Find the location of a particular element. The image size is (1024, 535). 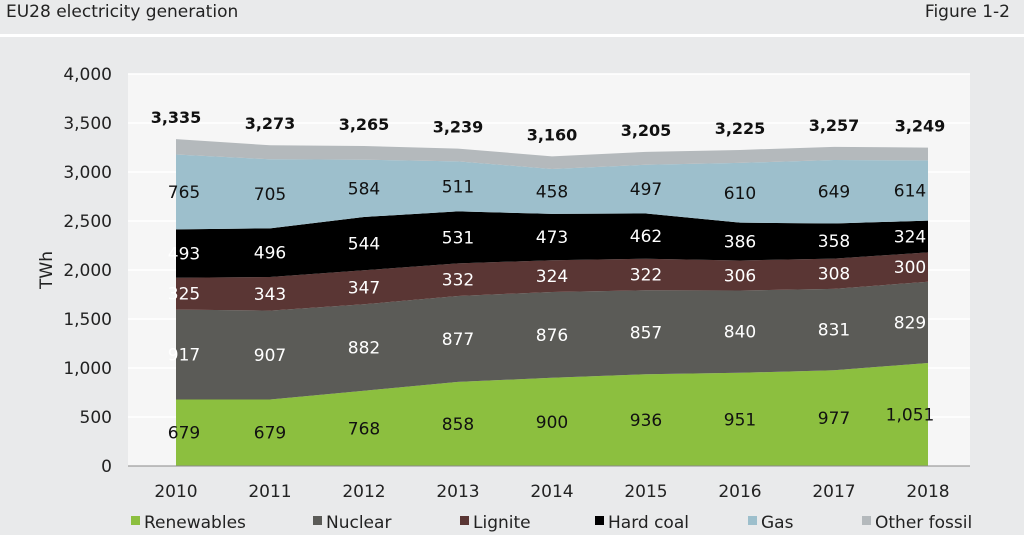

data-label-renewables: 900 is located at coordinates (552, 423).